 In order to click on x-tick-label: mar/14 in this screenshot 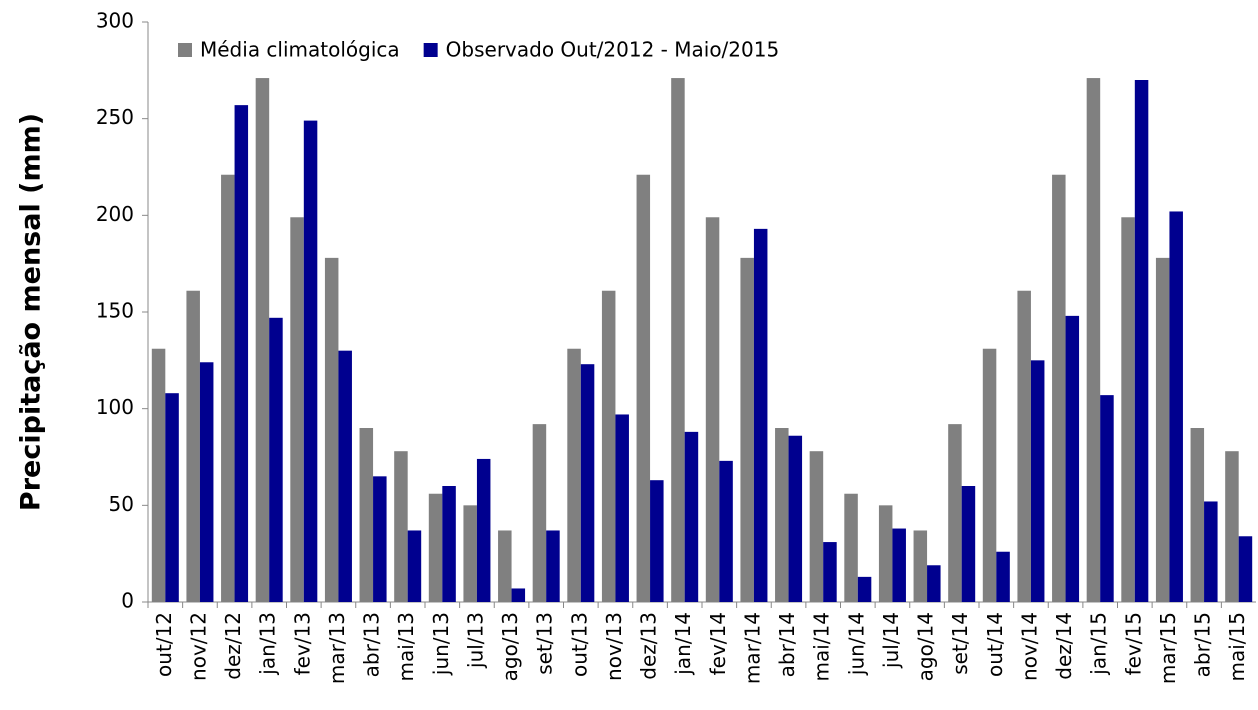, I will do `click(752, 648)`.